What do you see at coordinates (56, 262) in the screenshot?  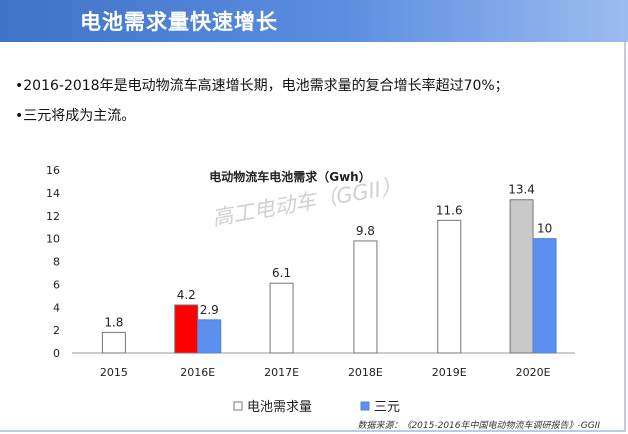 I see `y-tick-label: 8` at bounding box center [56, 262].